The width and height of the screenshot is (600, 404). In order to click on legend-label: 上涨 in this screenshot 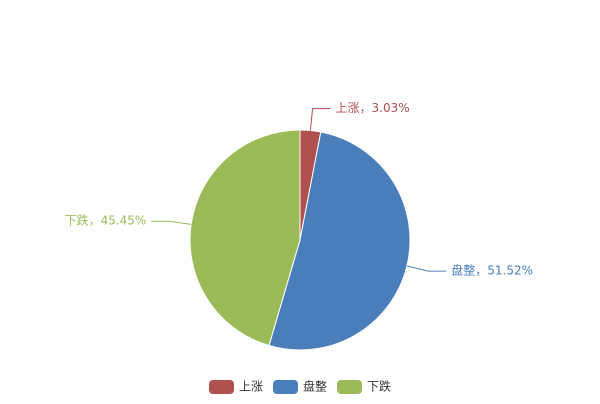, I will do `click(251, 386)`.